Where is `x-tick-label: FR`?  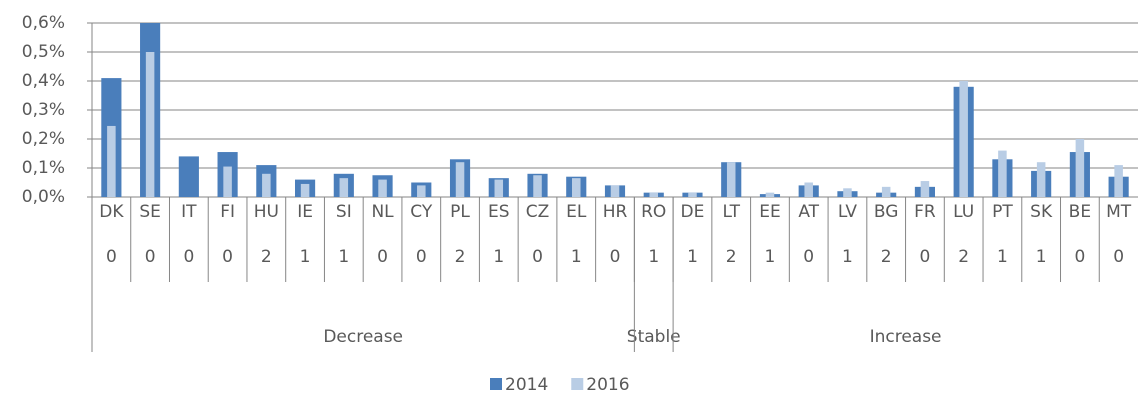
x-tick-label: FR is located at coordinates (925, 212).